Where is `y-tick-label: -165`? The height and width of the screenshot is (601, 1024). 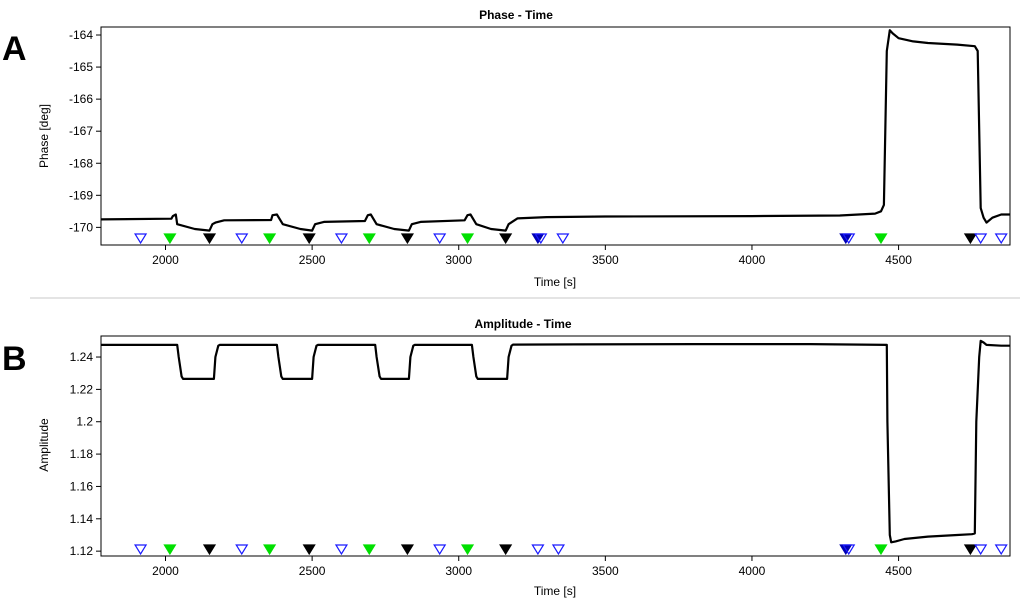
y-tick-label: -165 is located at coordinates (81, 67).